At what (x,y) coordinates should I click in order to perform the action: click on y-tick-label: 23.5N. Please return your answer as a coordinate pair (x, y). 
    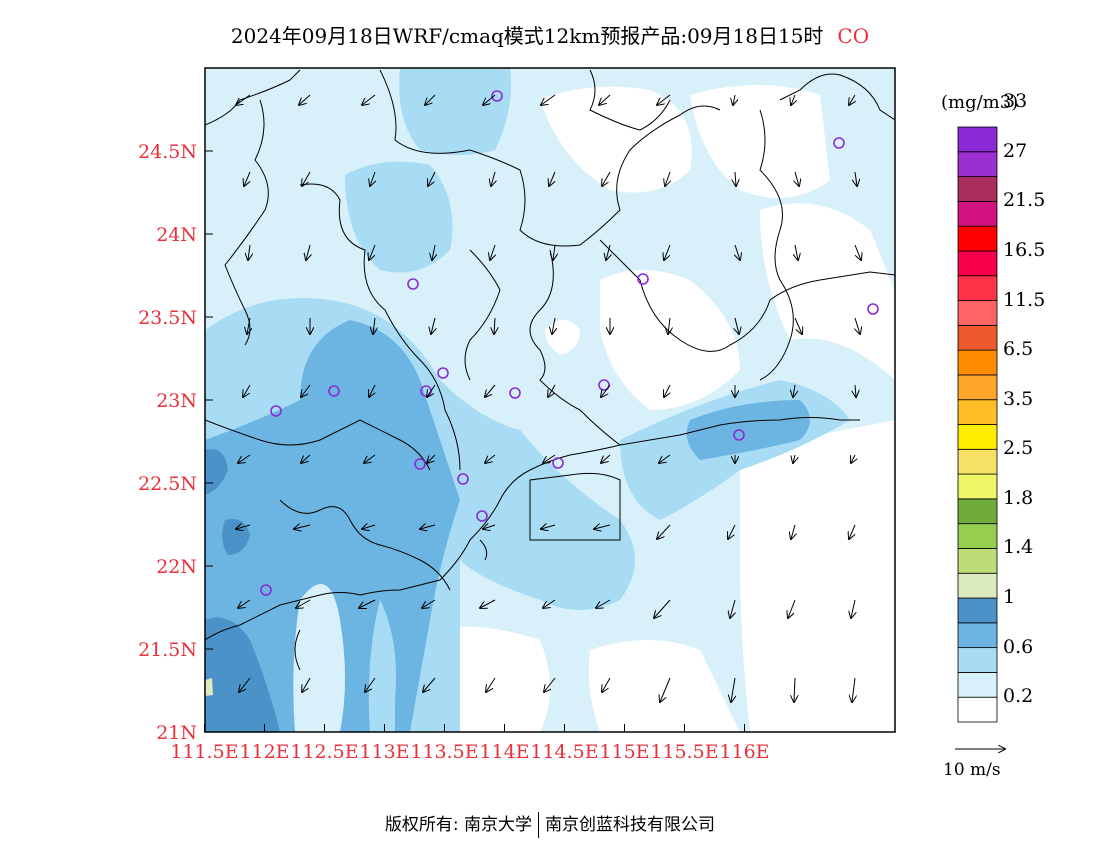
    Looking at the image, I should click on (167, 318).